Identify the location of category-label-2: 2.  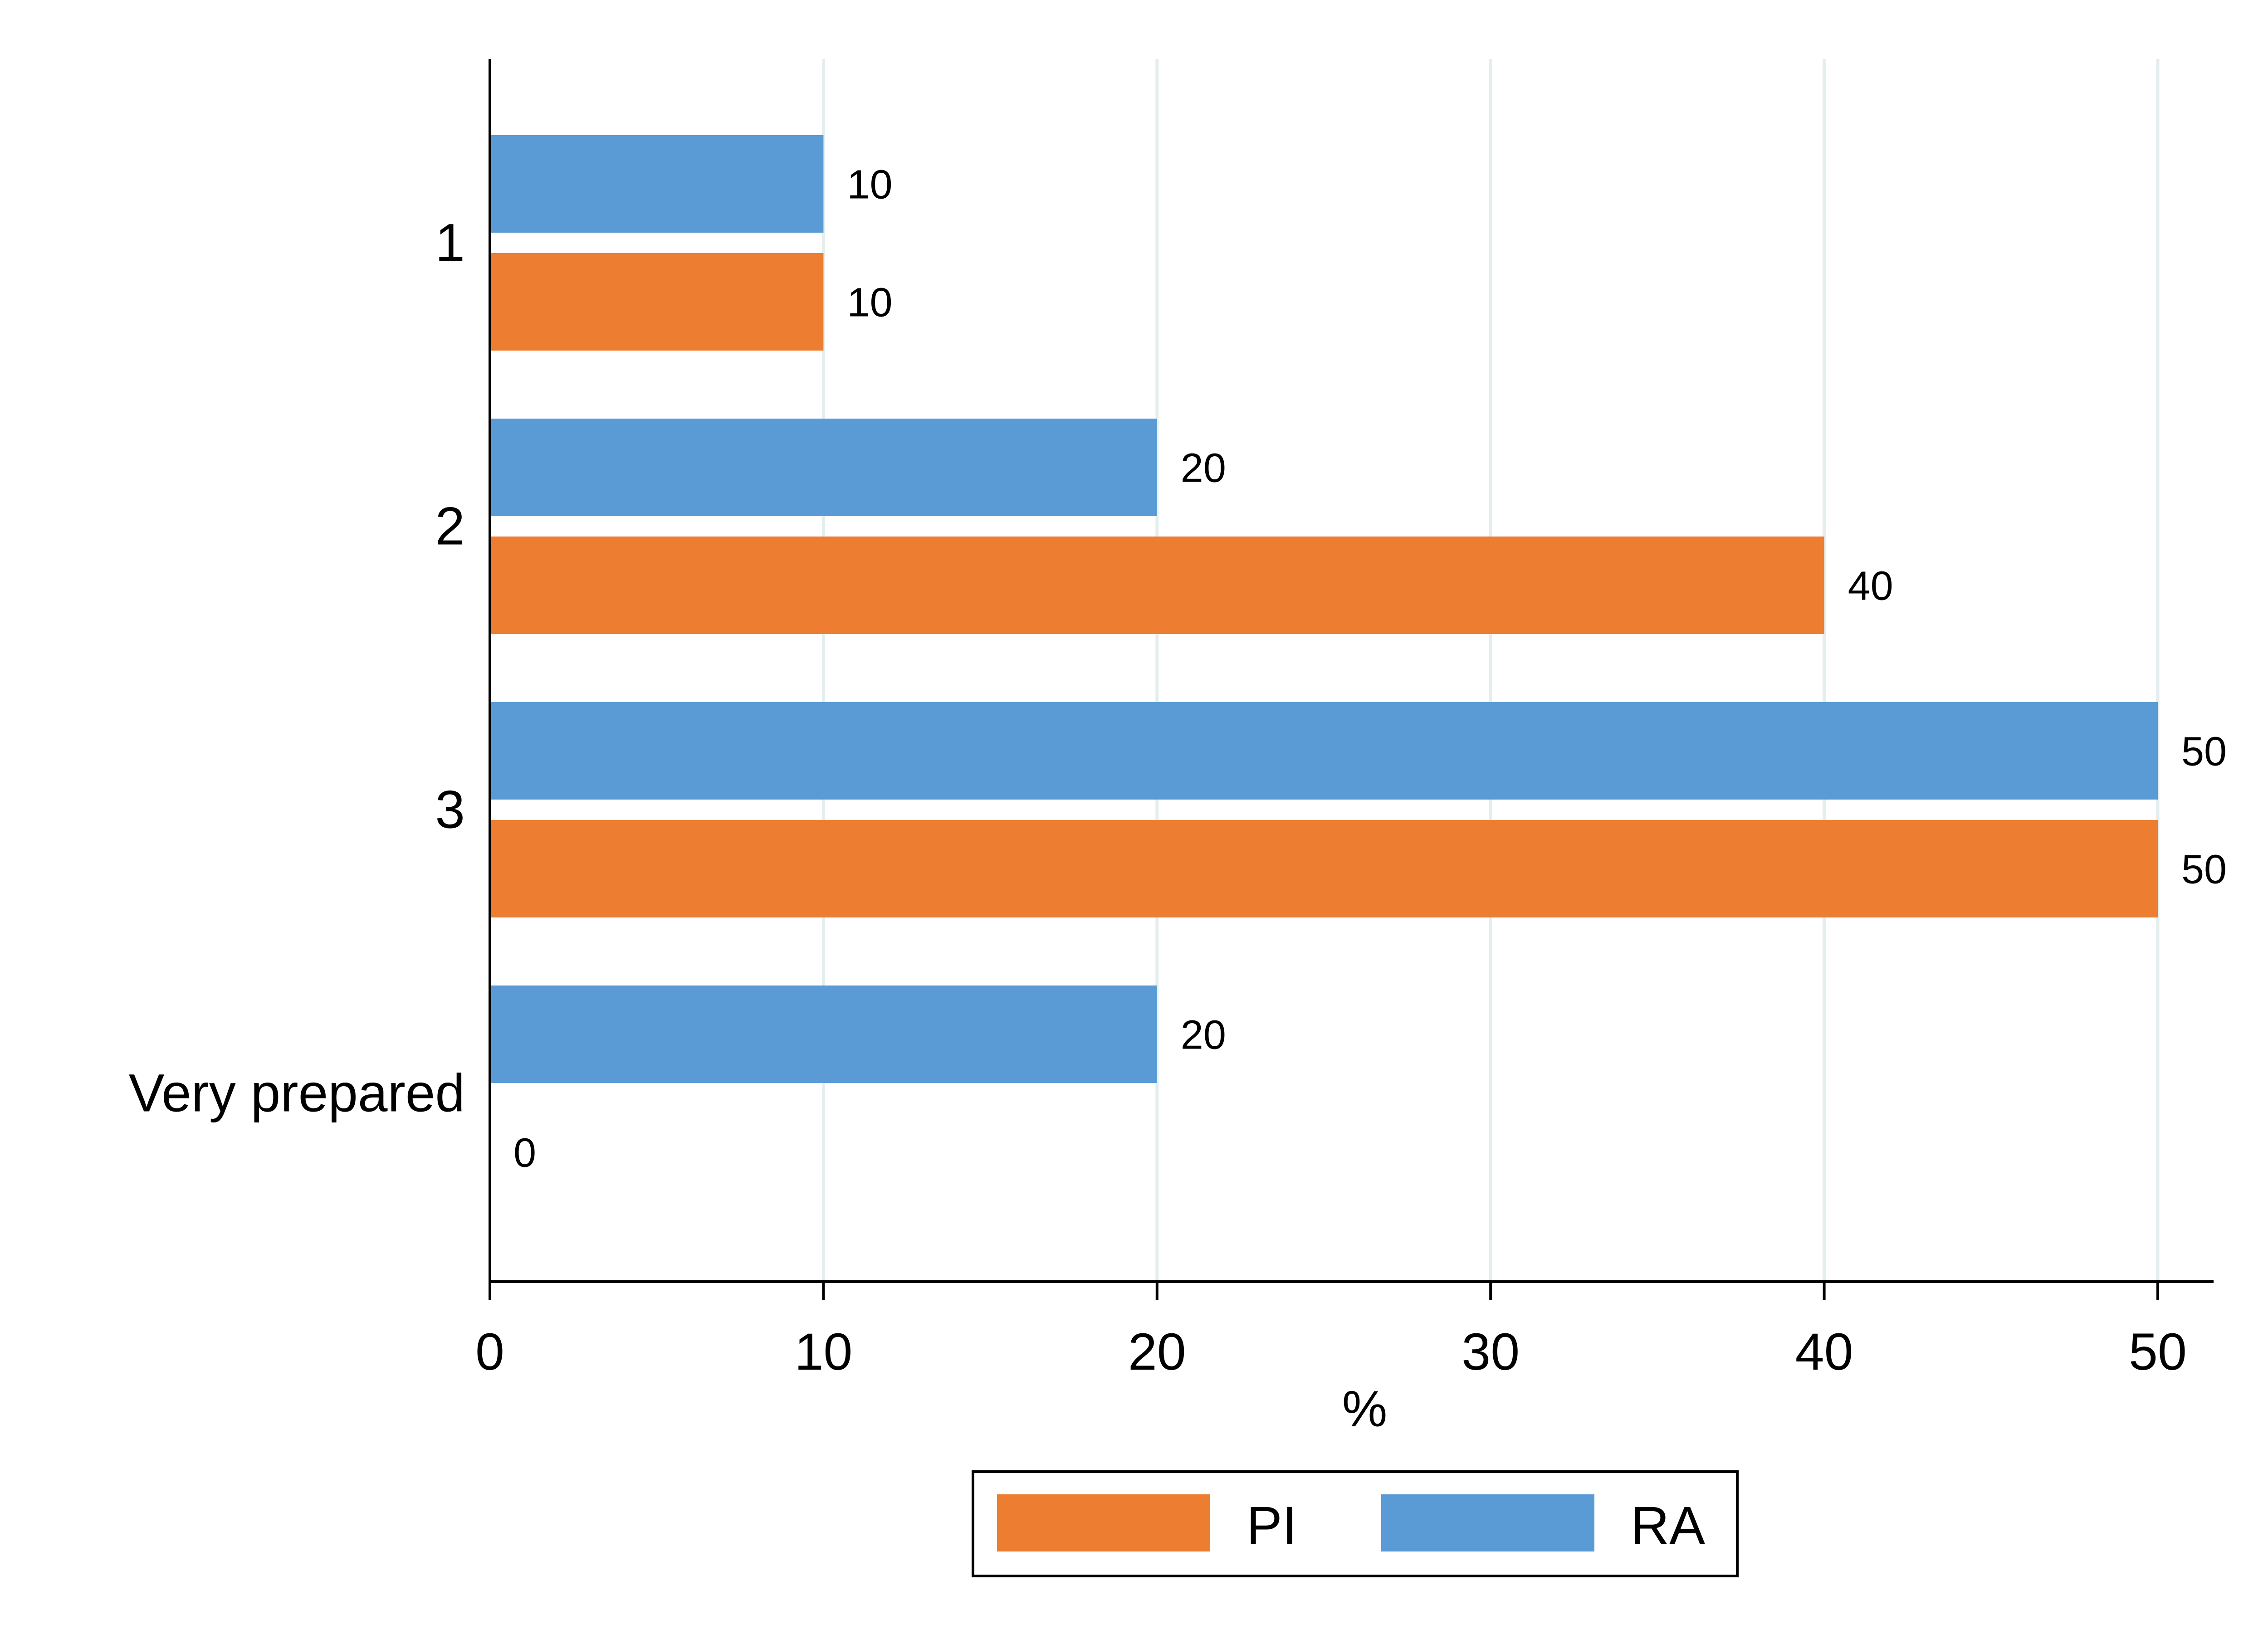
(450, 526).